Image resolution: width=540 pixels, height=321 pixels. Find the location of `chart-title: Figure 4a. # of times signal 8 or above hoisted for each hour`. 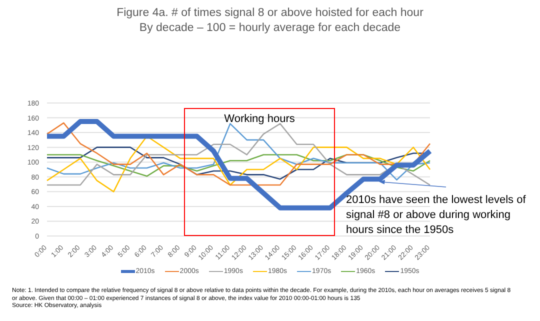

chart-title: Figure 4a. # of times signal 8 or above hoisted for each hour is located at coordinates (270, 13).